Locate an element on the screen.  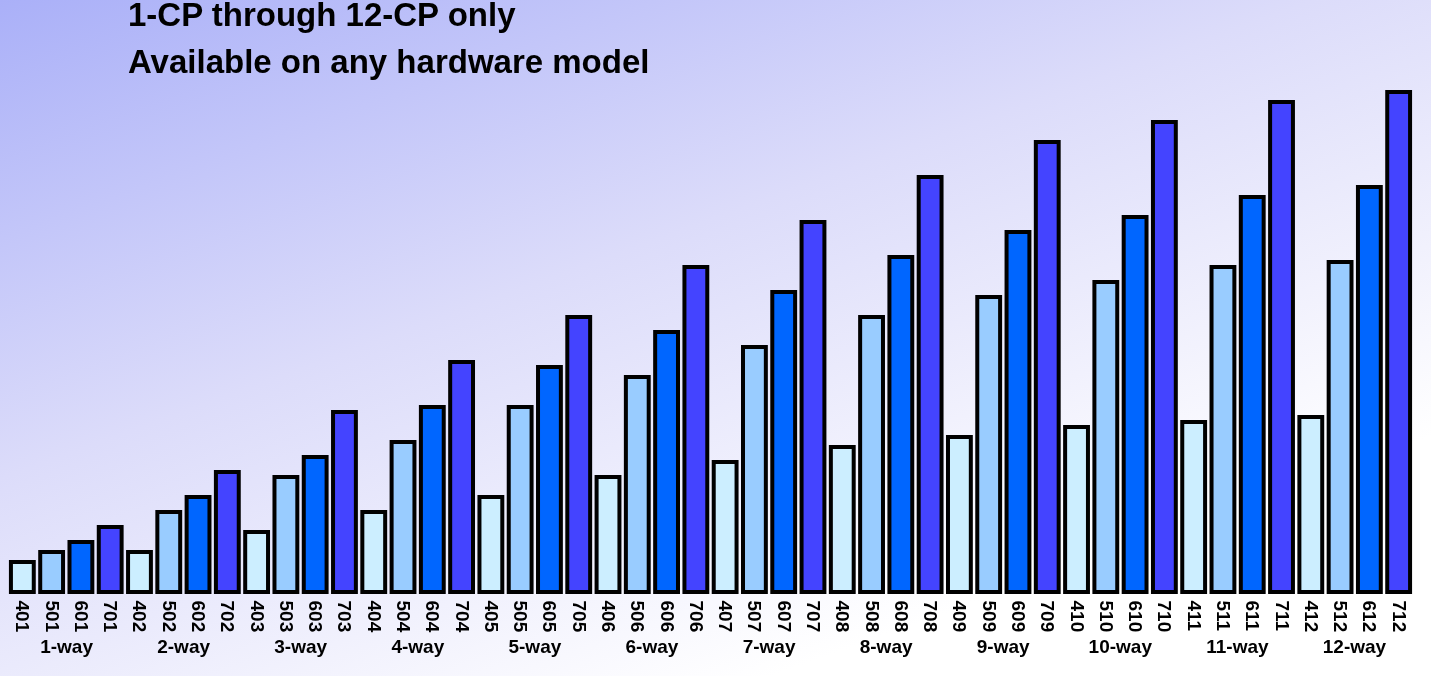
x-tick-label: 608 is located at coordinates (901, 616).